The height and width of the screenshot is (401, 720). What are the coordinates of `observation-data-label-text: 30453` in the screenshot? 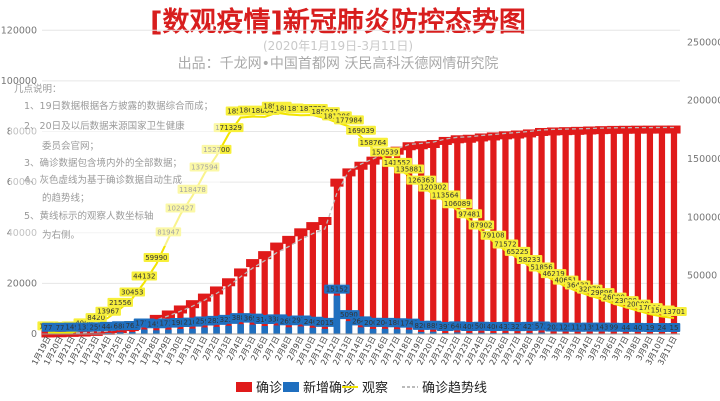 It's located at (132, 292).